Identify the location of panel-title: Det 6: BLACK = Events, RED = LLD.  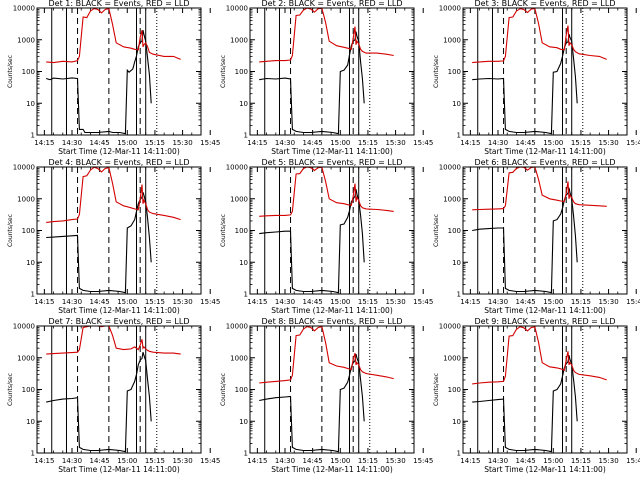
(545, 162).